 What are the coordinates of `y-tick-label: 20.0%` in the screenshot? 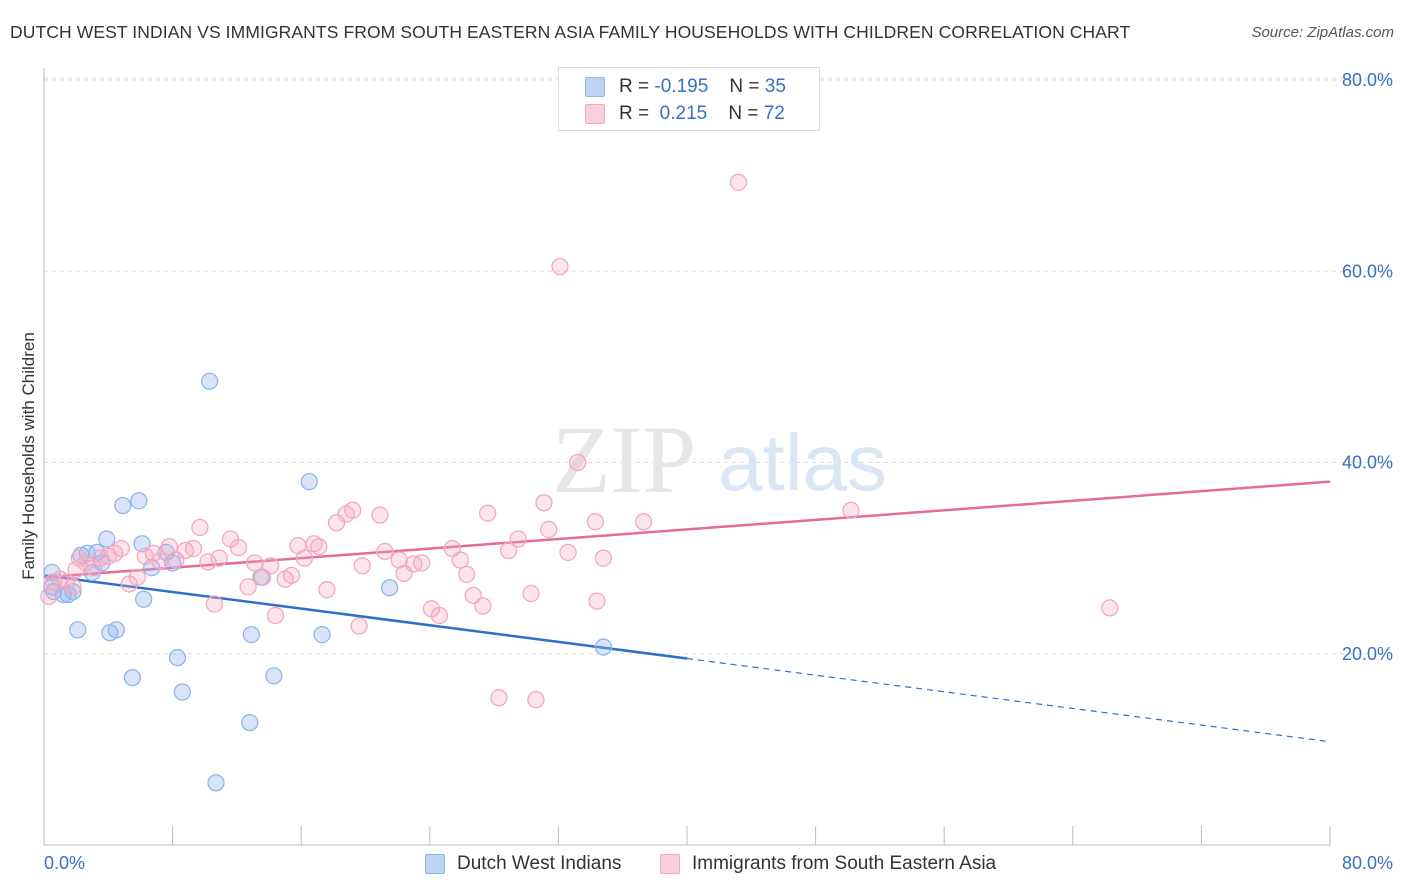 It's located at (1367, 654).